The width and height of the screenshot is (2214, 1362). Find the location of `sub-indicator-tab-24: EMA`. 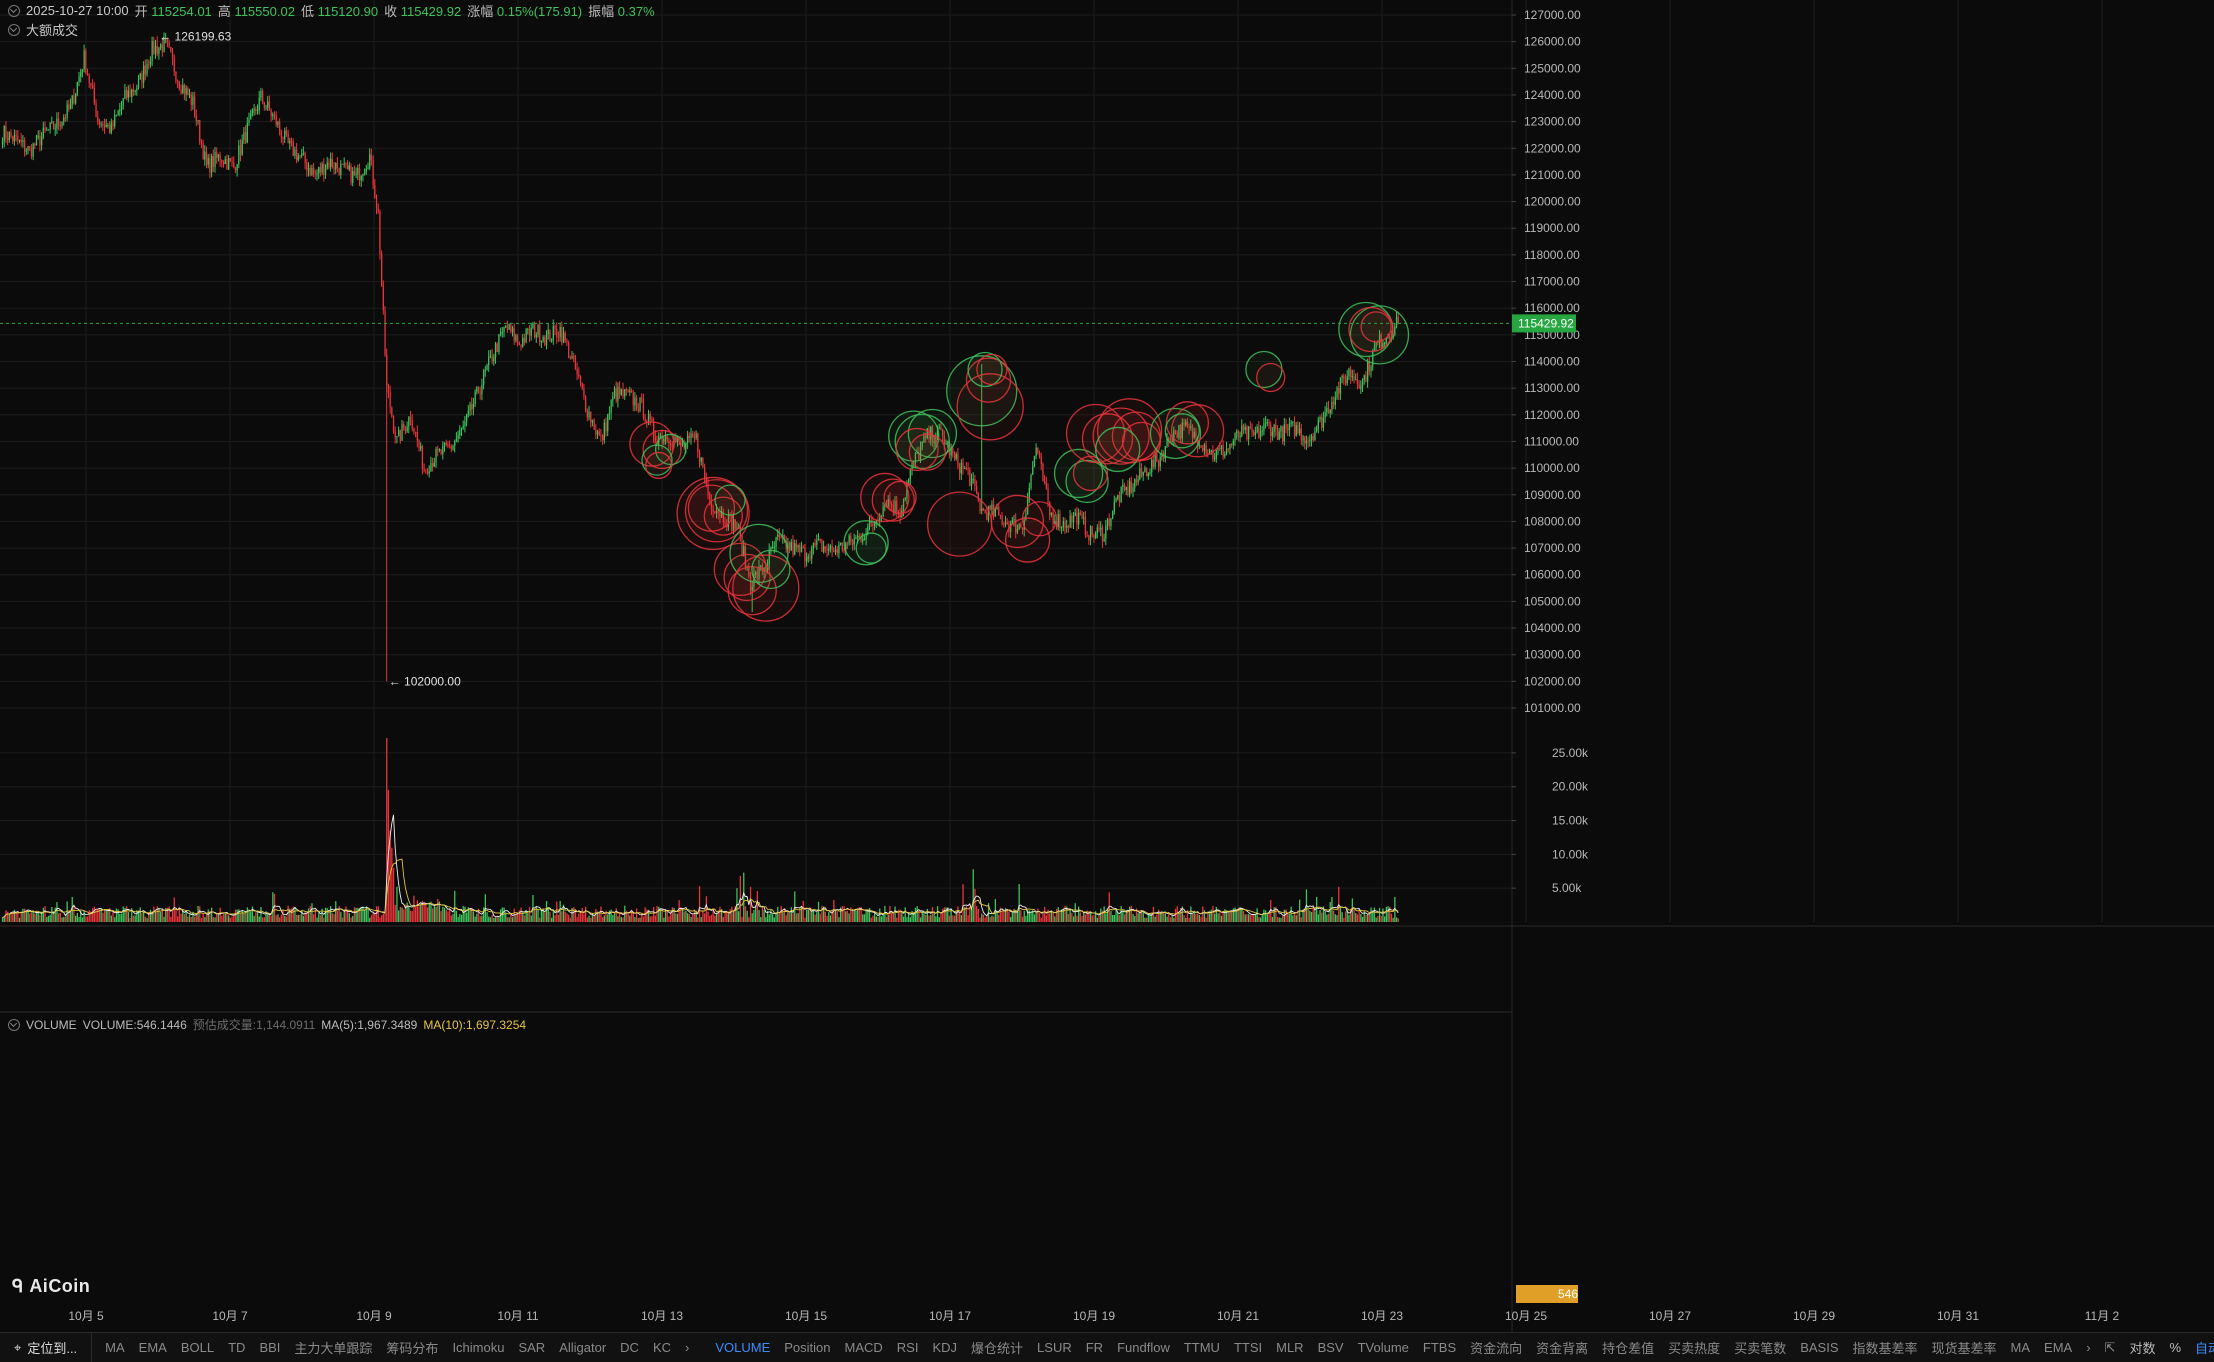

sub-indicator-tab-24: EMA is located at coordinates (2058, 1347).